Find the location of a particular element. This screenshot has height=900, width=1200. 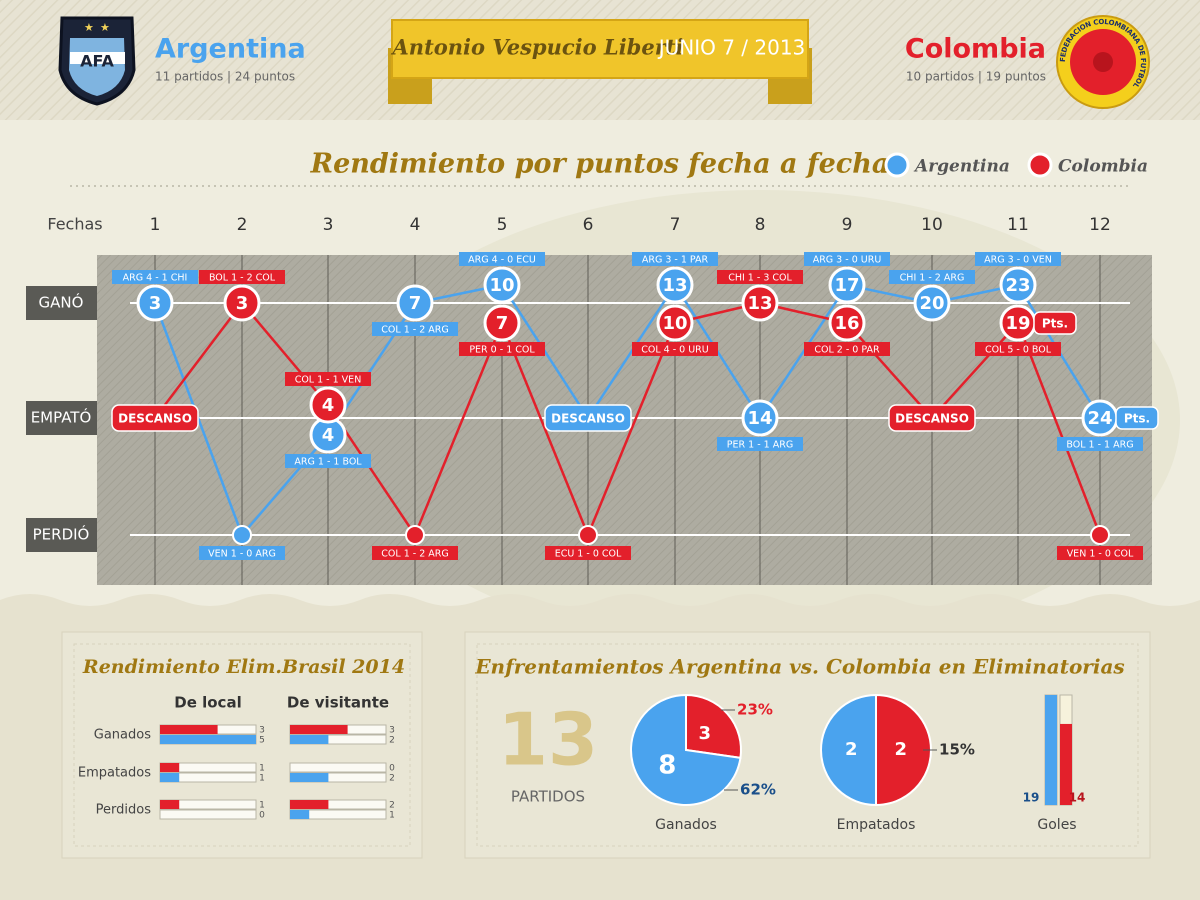

legend-label: Argentina is located at coordinates (961, 167).